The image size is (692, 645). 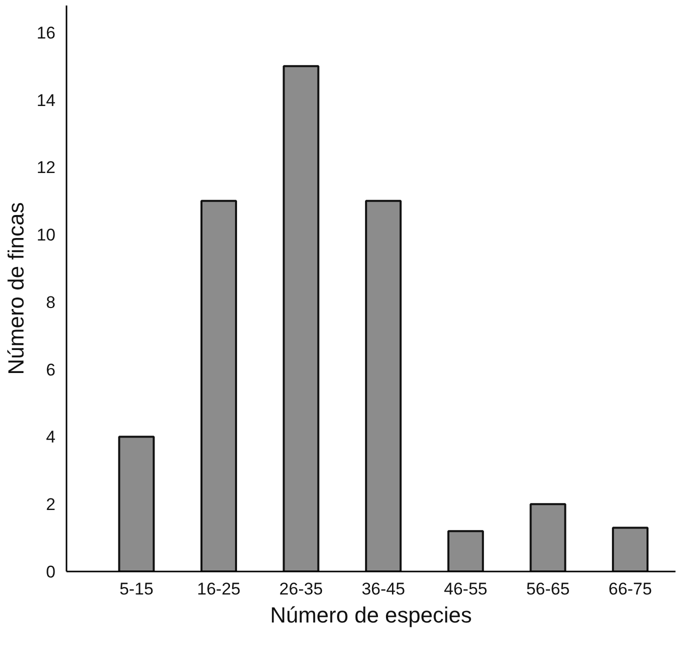 What do you see at coordinates (384, 589) in the screenshot?
I see `x-tick-label: 36-45` at bounding box center [384, 589].